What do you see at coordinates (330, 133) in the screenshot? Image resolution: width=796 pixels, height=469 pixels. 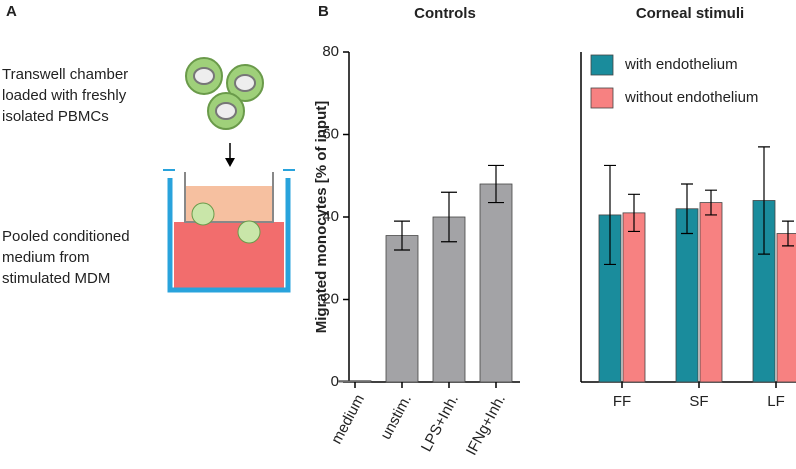 I see `y-tick-label: 60` at bounding box center [330, 133].